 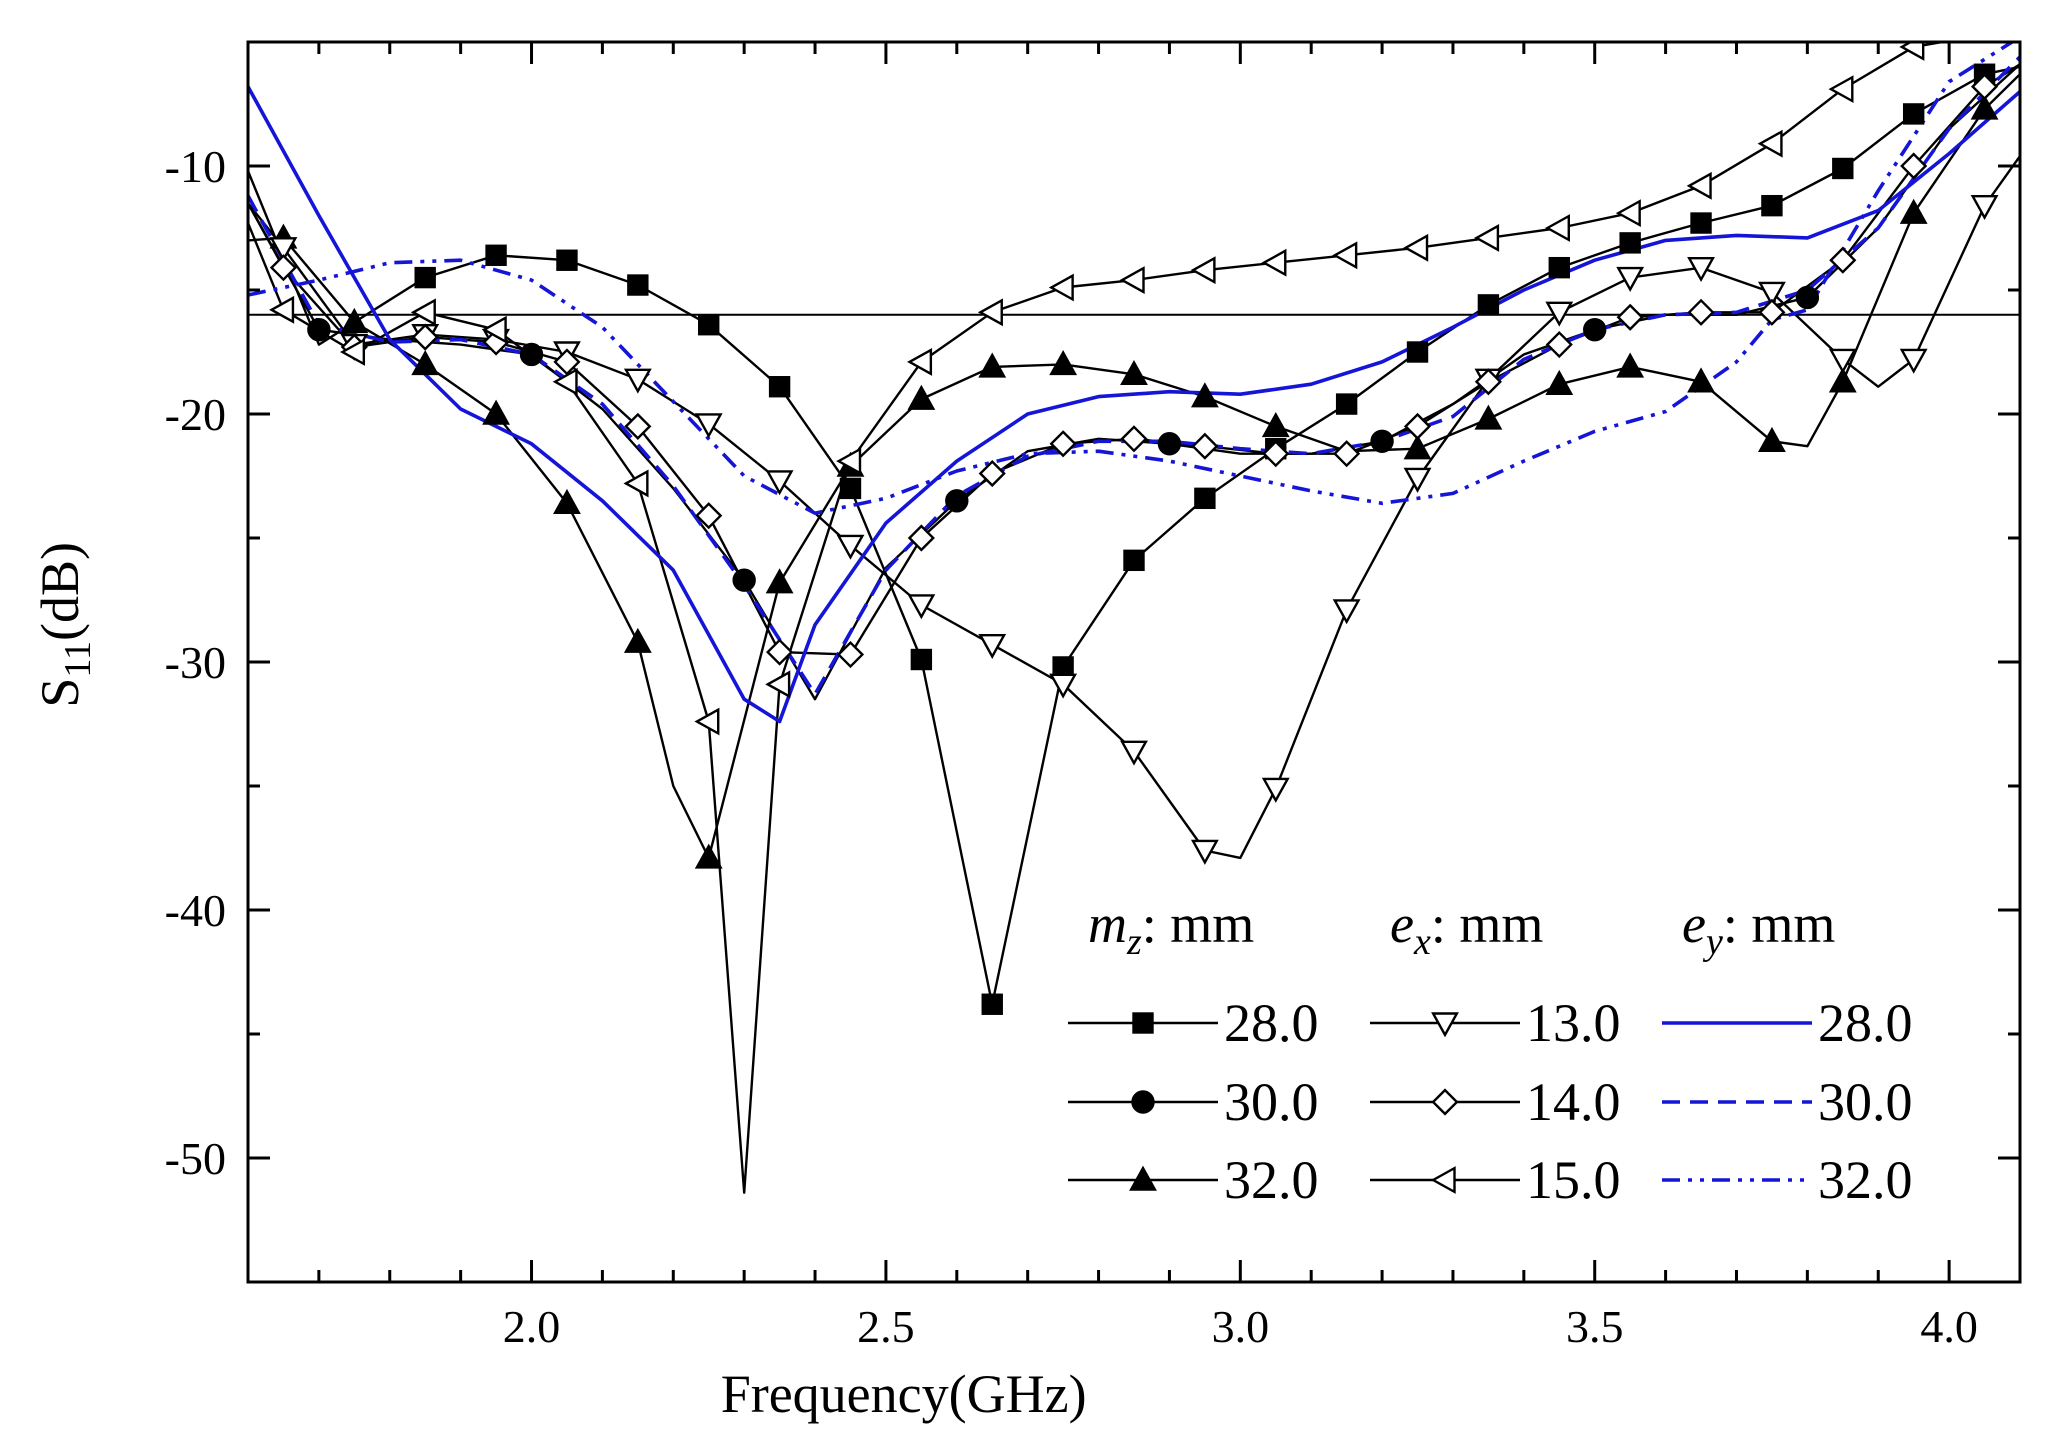 I want to click on x-tick-label: 3.5, so click(x=1595, y=1326).